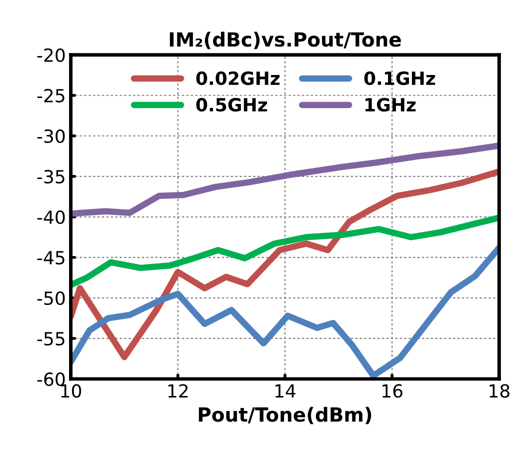 The height and width of the screenshot is (461, 513). Describe the element at coordinates (400, 78) in the screenshot. I see `legend-label: 0.1GHz` at that location.